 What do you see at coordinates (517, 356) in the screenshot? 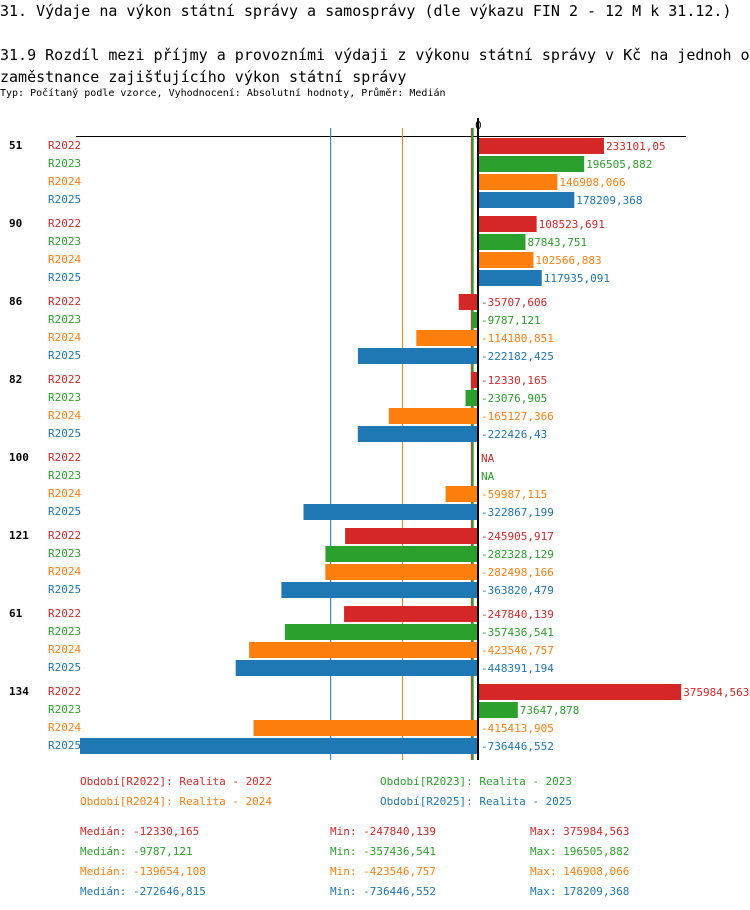
I see `value-label: -222182,425` at bounding box center [517, 356].